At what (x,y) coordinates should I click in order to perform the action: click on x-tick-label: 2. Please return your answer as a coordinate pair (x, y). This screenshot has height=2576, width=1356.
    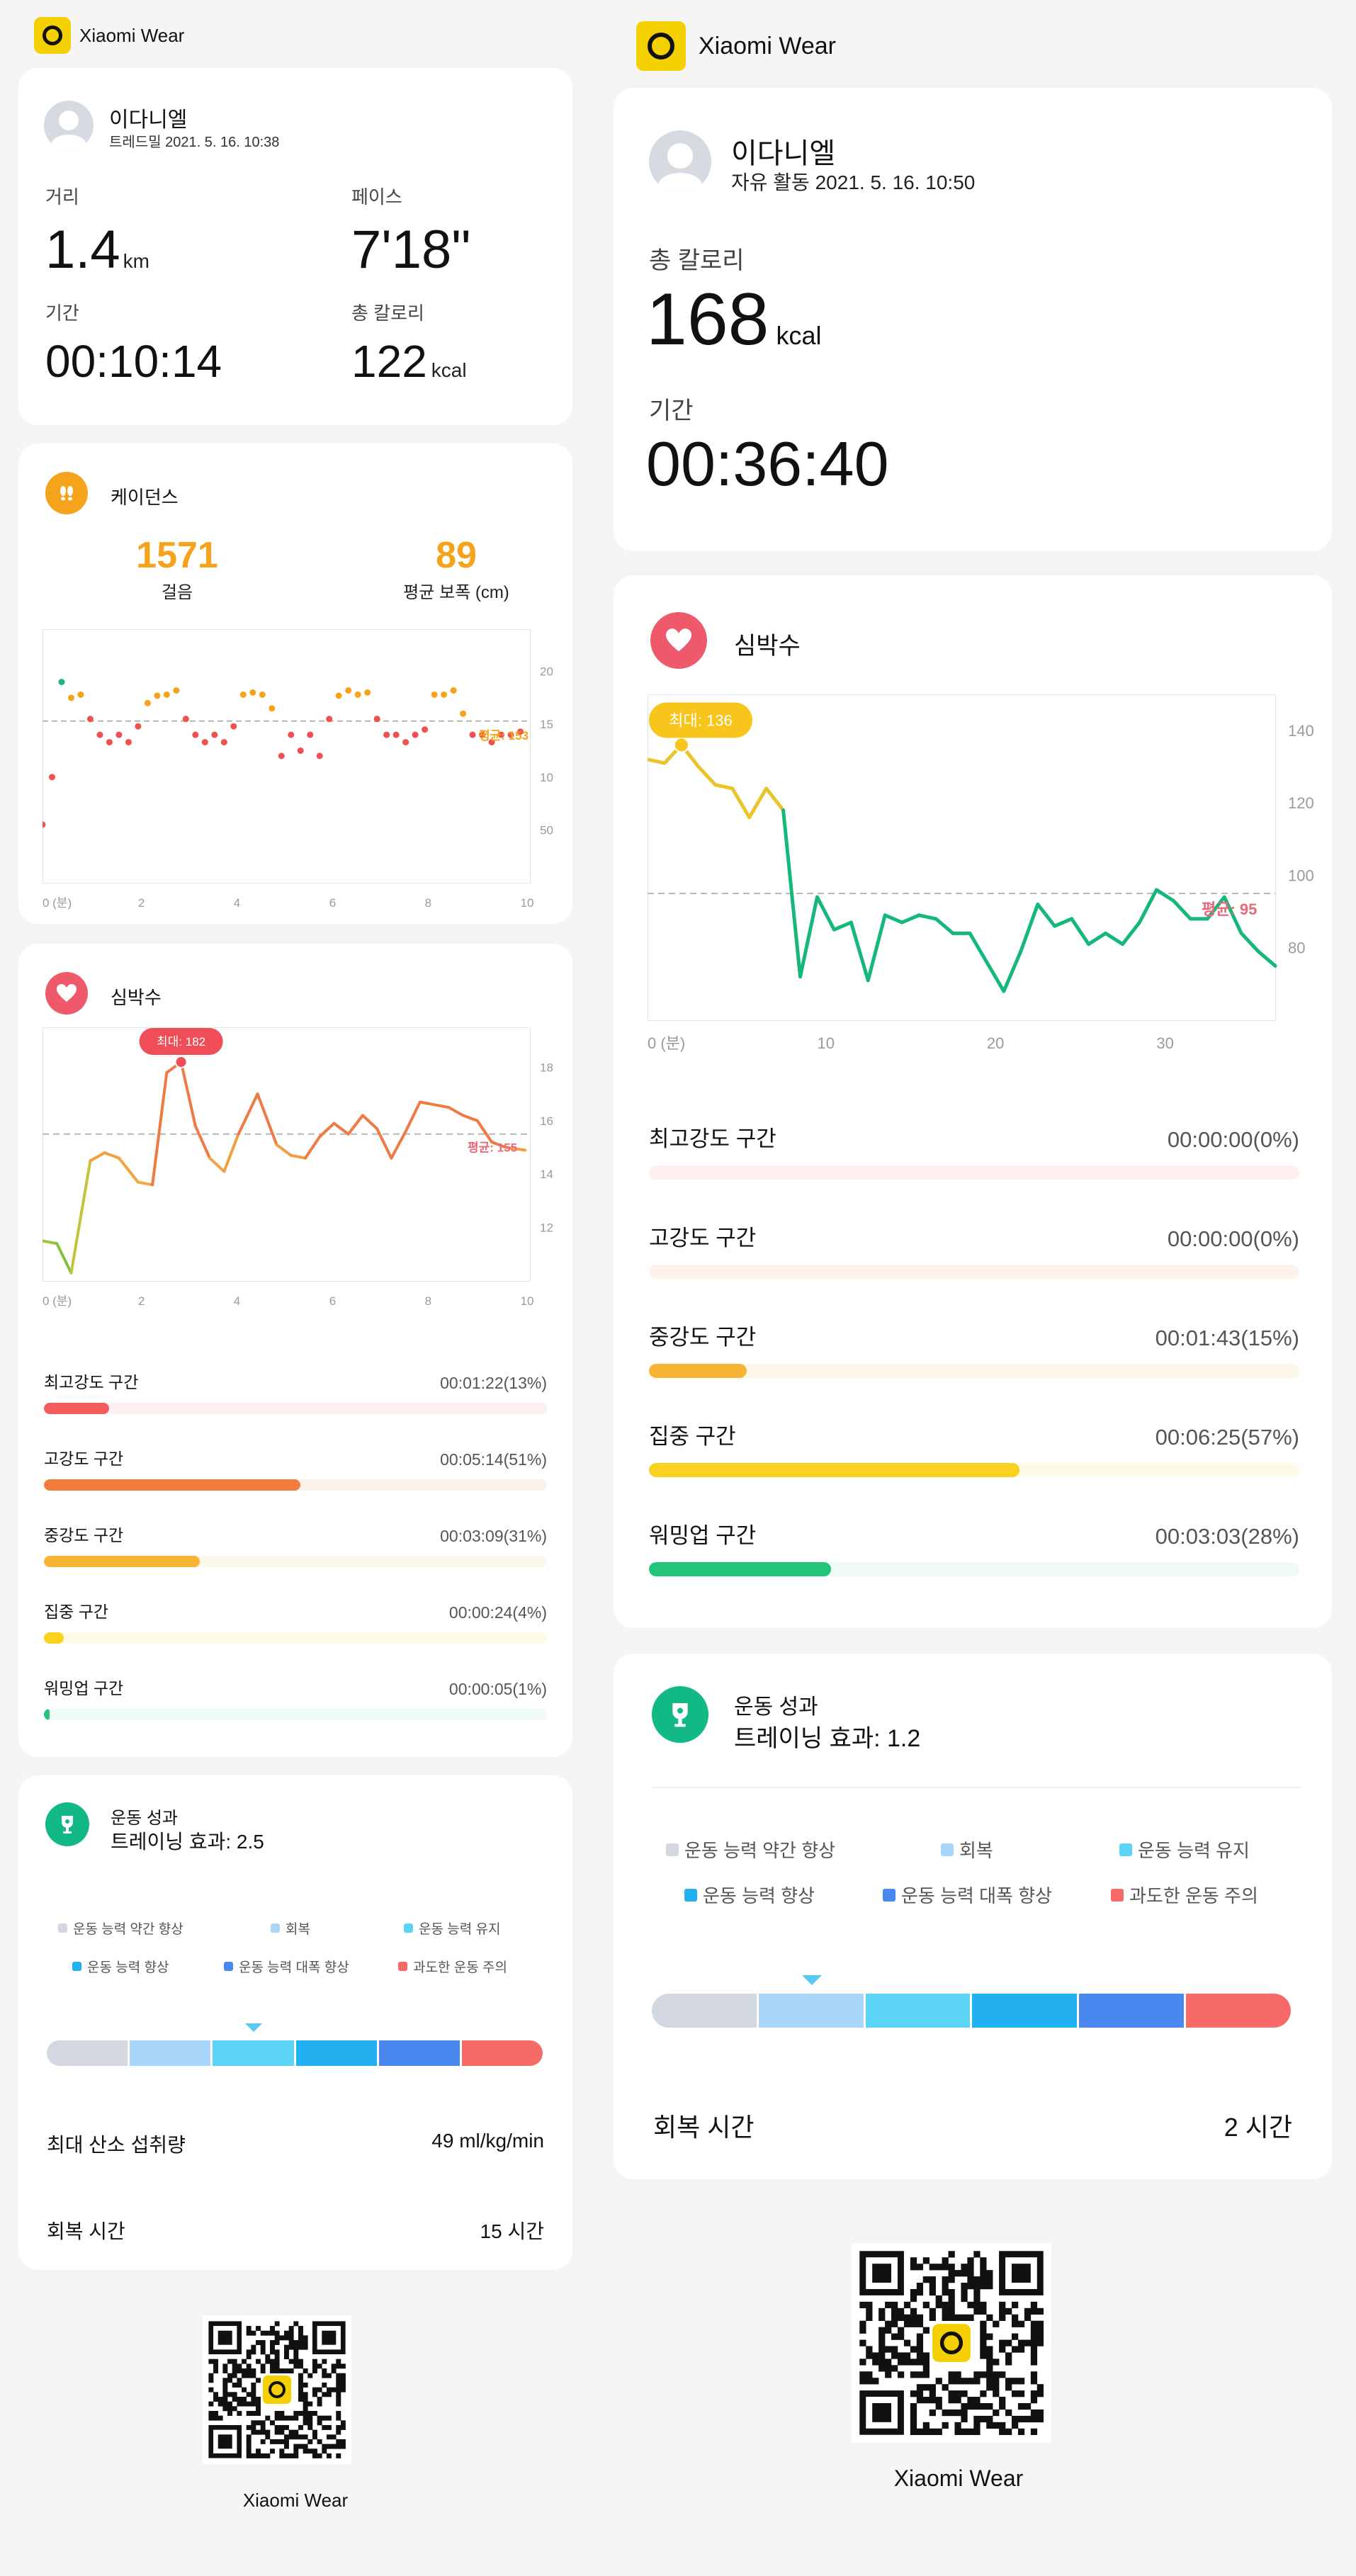
    Looking at the image, I should click on (142, 903).